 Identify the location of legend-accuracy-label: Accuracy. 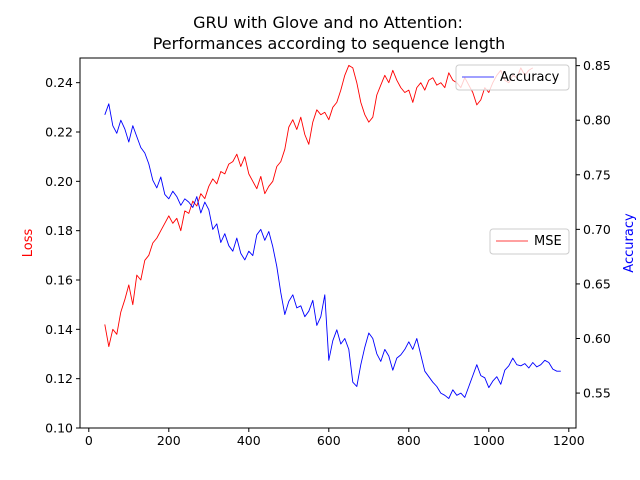
(530, 77).